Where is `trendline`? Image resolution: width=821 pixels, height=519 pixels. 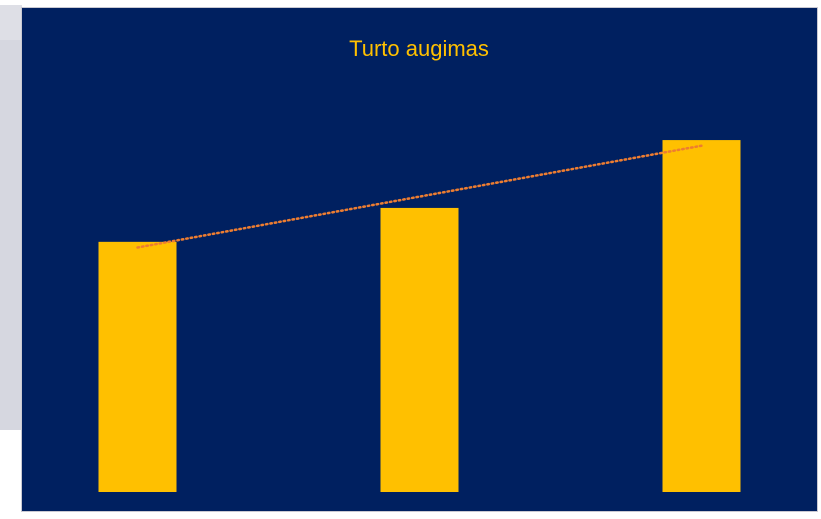
trendline is located at coordinates (419, 196).